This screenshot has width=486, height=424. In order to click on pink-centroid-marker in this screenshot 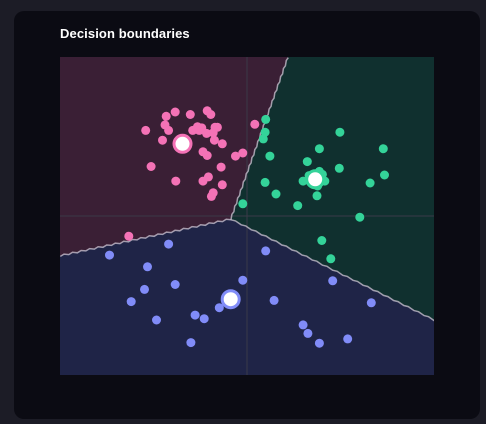, I will do `click(182, 143)`.